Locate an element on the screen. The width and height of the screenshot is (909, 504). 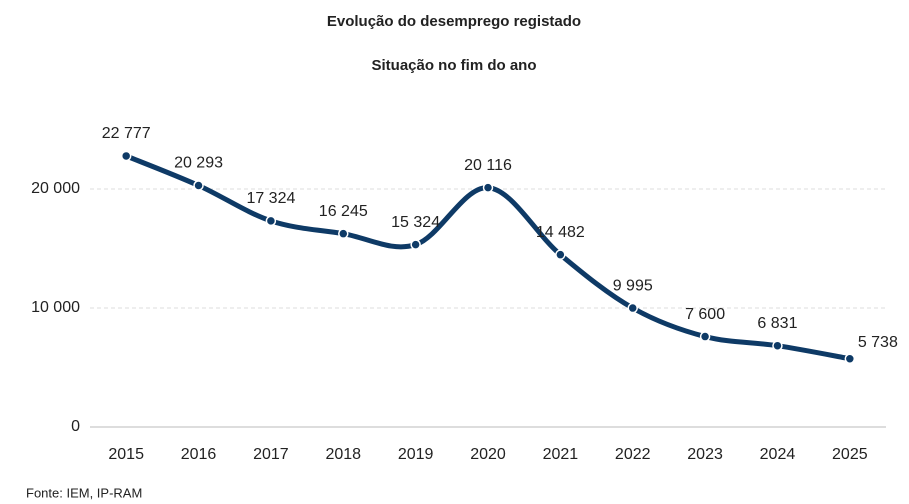
source-note: Fonte: IEM, IP-RAM is located at coordinates (84, 492).